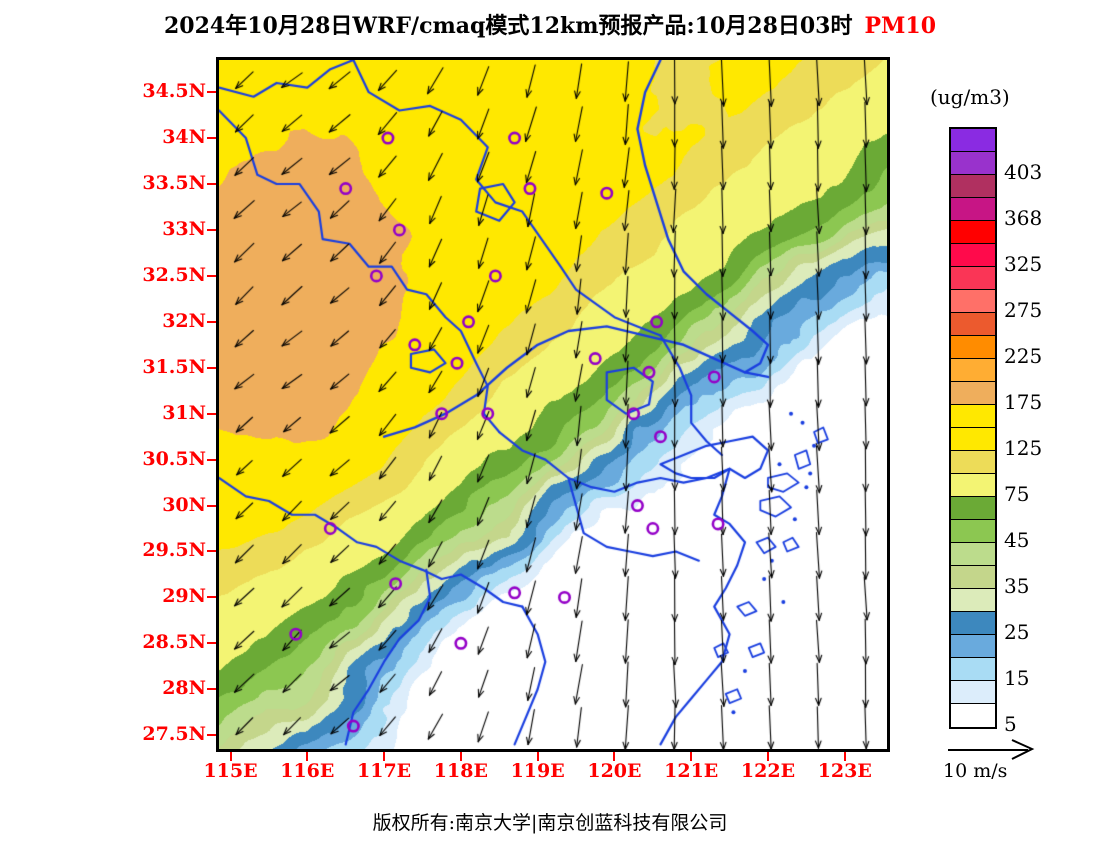 This screenshot has height=850, width=1100. Describe the element at coordinates (1017, 540) in the screenshot. I see `colorbar-value-label: 45` at that location.